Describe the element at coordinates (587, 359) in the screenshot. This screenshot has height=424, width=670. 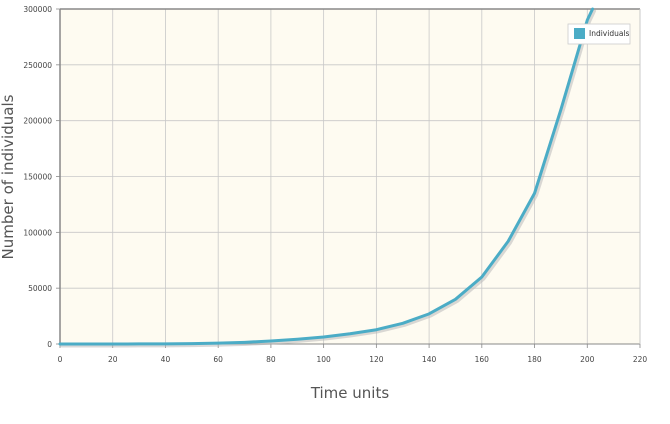
I see `x-tick-label: 200` at that location.